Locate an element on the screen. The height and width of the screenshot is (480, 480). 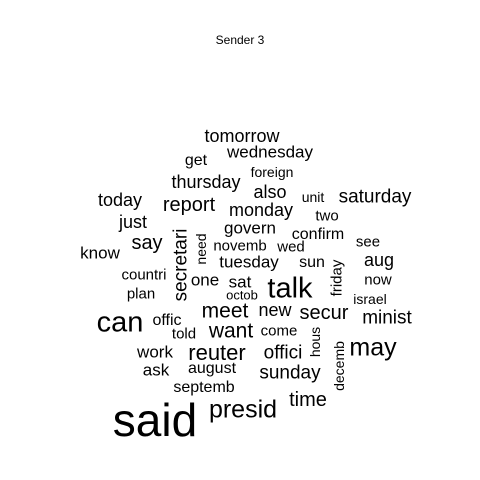
word-novemb: novemb is located at coordinates (240, 246).